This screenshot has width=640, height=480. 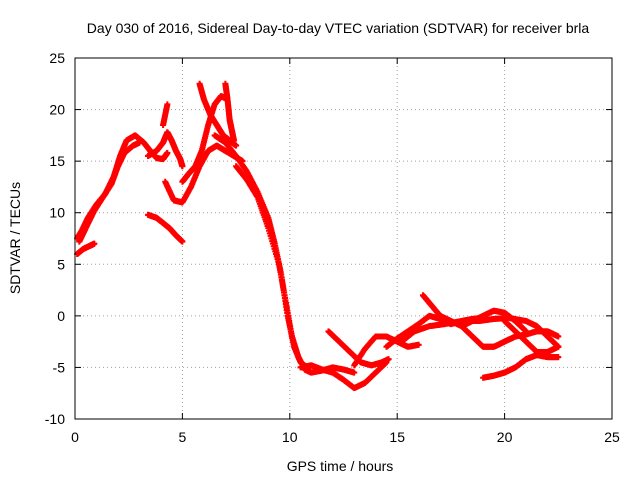 I want to click on y-tick-label: -5, so click(x=59, y=367).